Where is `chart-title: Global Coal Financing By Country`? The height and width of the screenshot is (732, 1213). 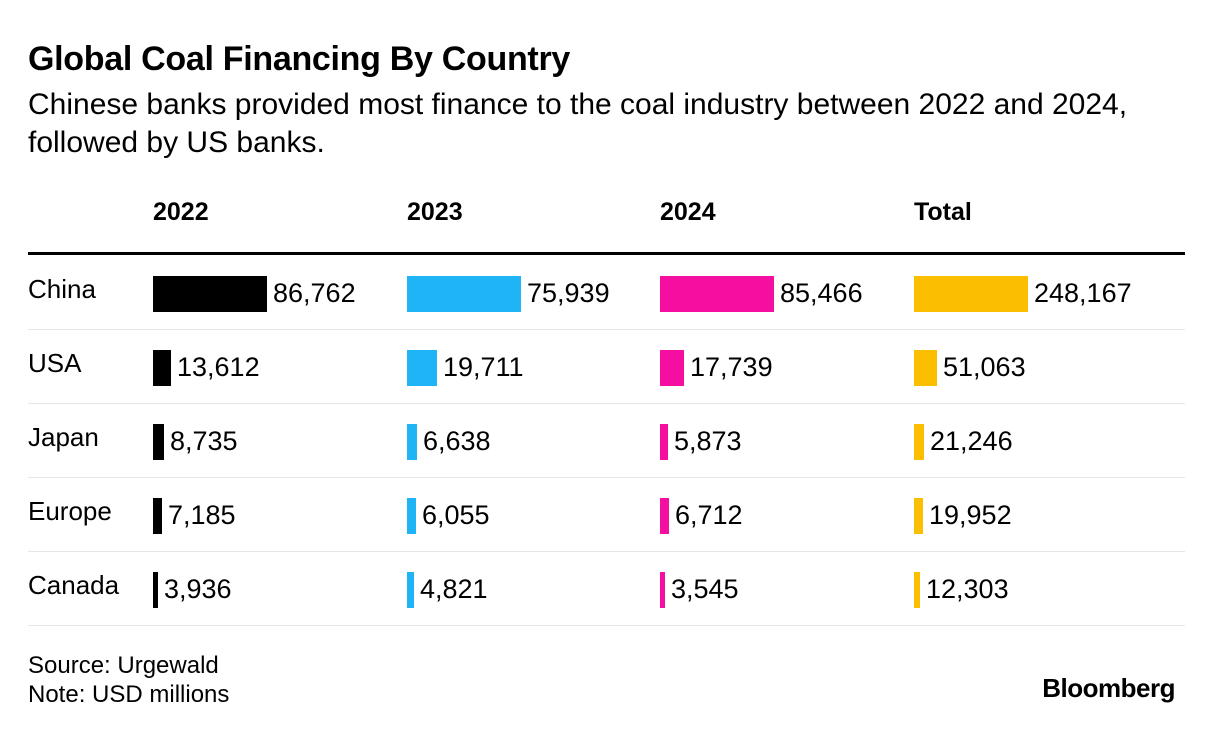
chart-title: Global Coal Financing By Country is located at coordinates (299, 59).